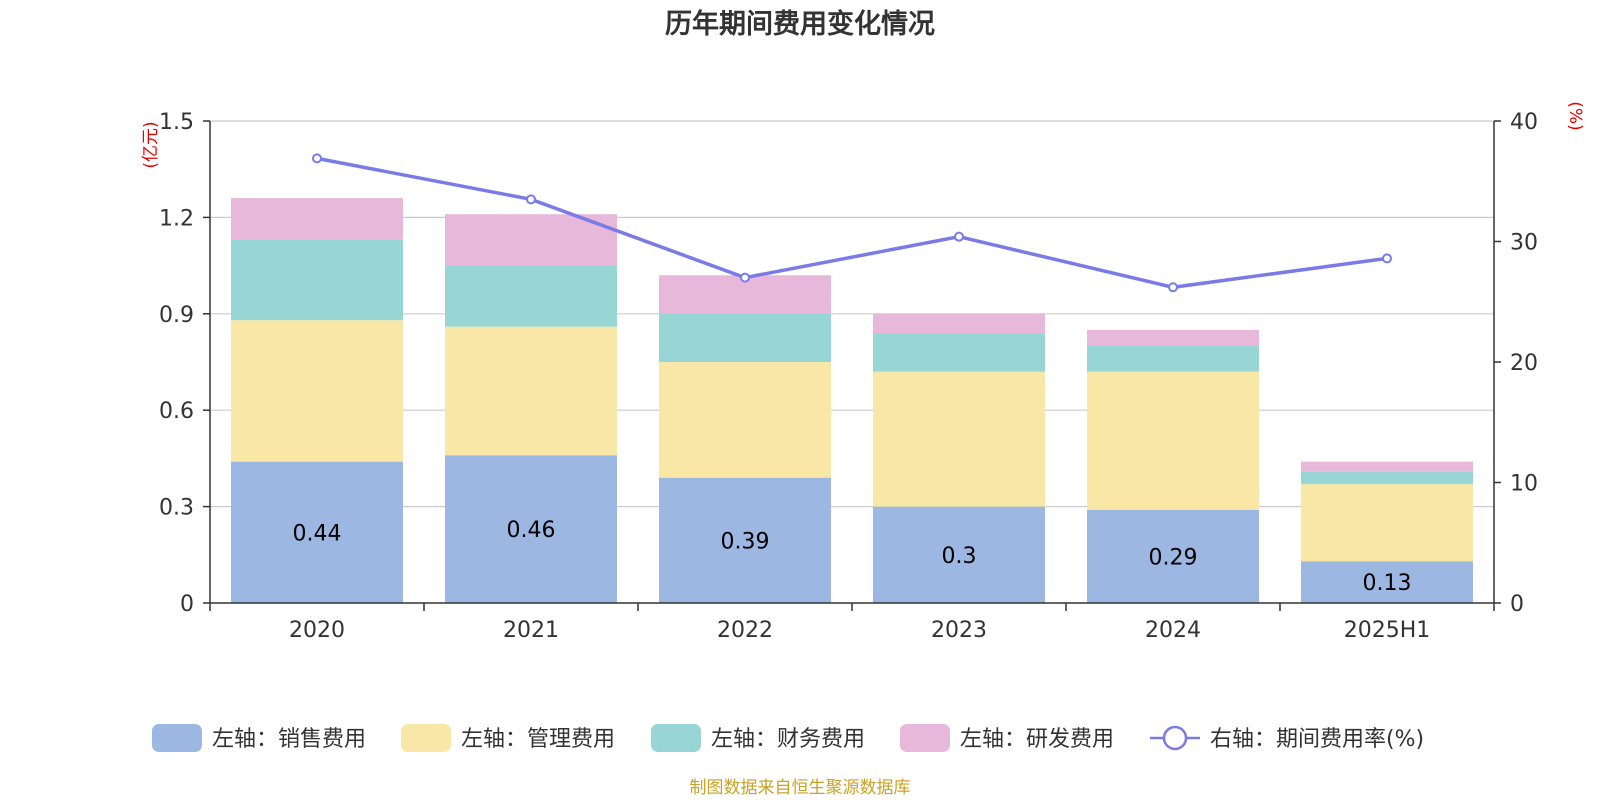 Image resolution: width=1600 pixels, height=800 pixels. Describe the element at coordinates (800, 788) in the screenshot. I see `data-source-note: 制图数据来自恒生聚源数据库` at that location.